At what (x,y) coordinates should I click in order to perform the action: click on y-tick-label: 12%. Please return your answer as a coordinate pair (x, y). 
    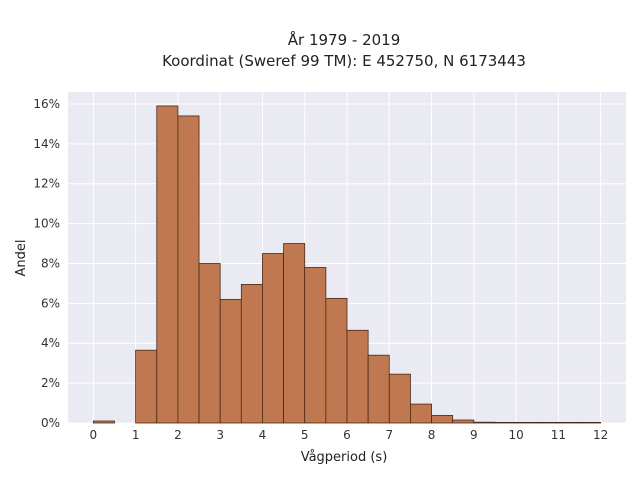
    Looking at the image, I should click on (46, 184).